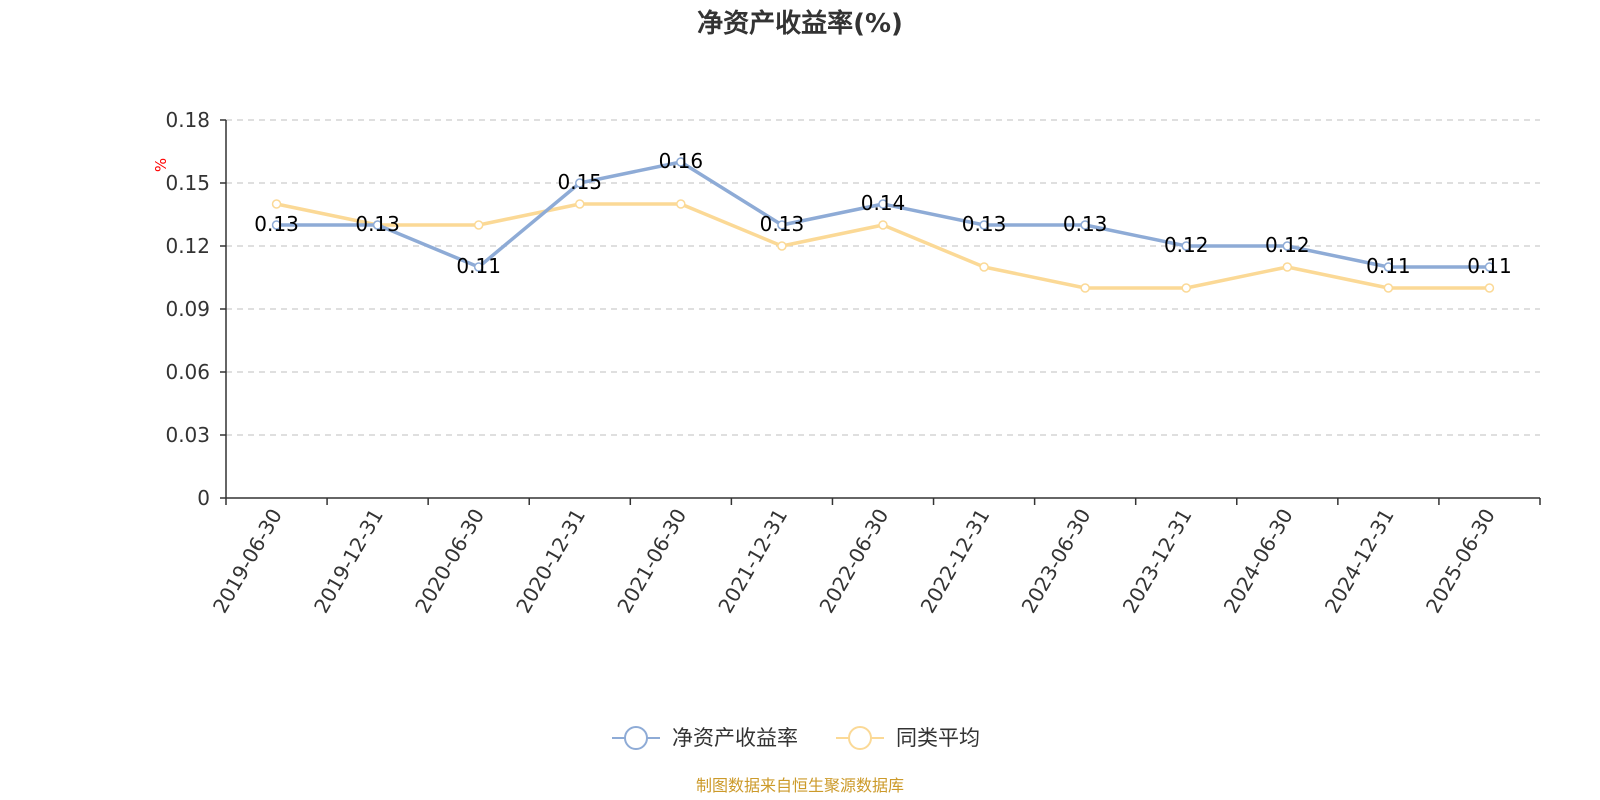  Describe the element at coordinates (651, 561) in the screenshot. I see `x-tick-label: 2021-06-30` at that location.